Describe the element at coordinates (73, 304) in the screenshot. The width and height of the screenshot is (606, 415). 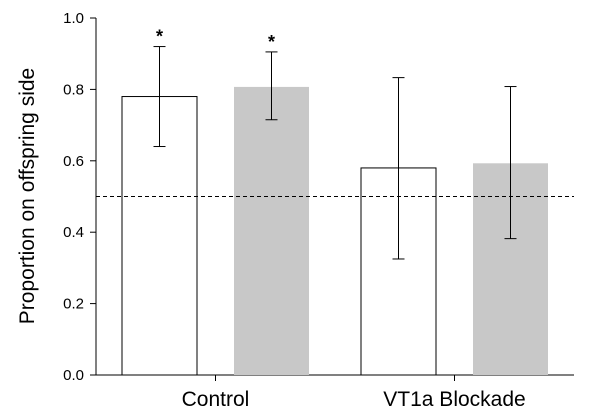
I see `y-tick-label: 0.2` at that location.